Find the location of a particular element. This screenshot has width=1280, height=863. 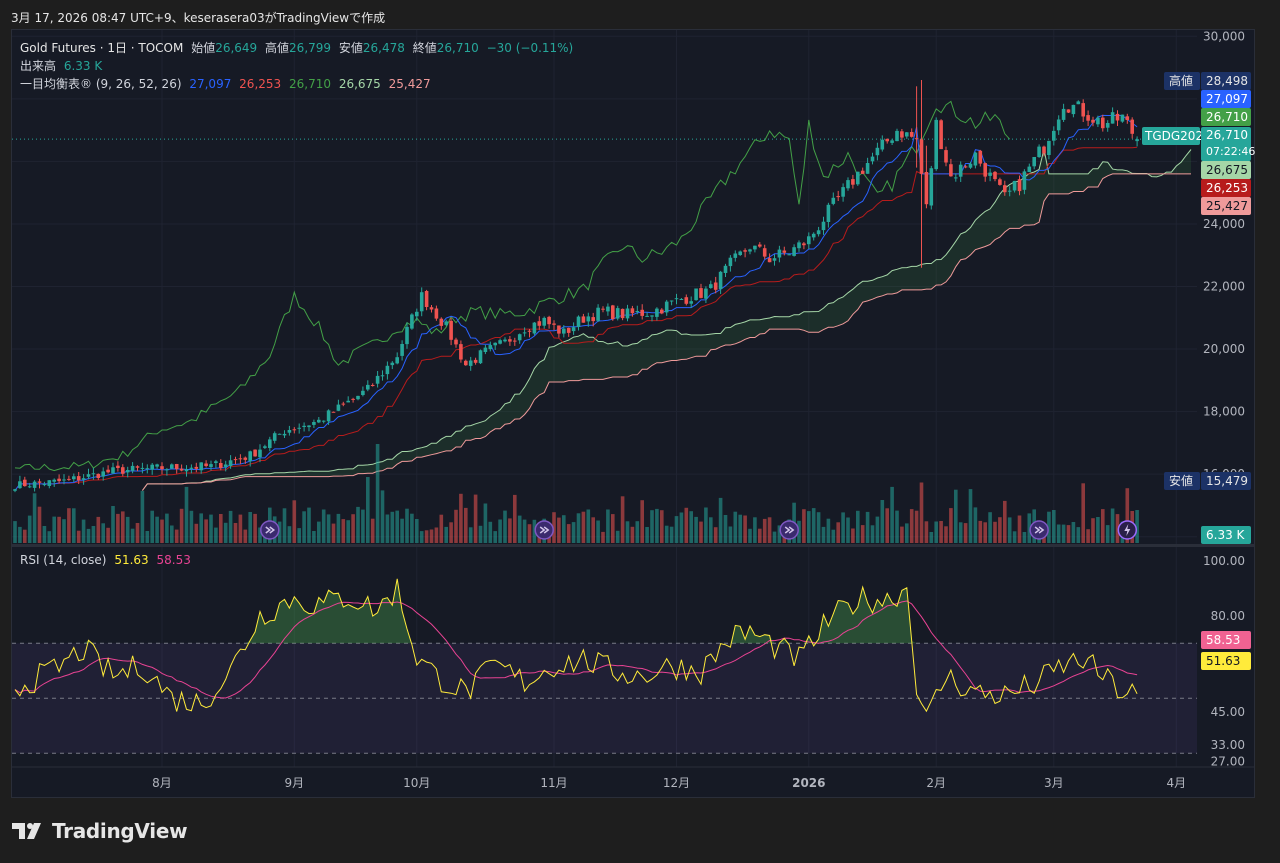

volume-label: 出来高 is located at coordinates (38, 66).